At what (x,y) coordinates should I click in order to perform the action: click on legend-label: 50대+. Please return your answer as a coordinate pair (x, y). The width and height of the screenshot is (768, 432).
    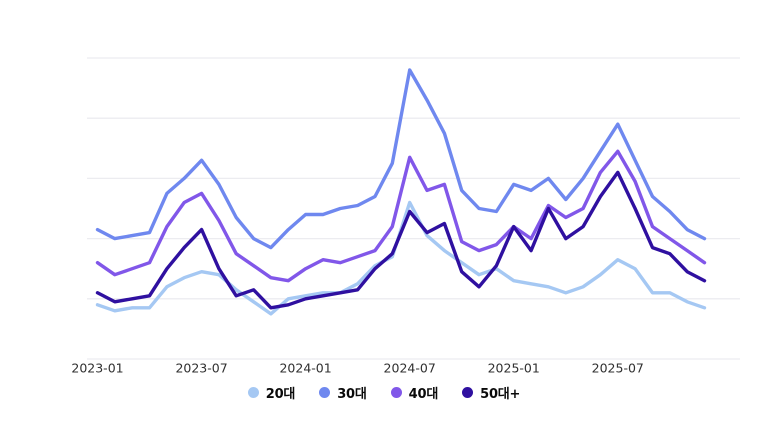
    Looking at the image, I should click on (500, 394).